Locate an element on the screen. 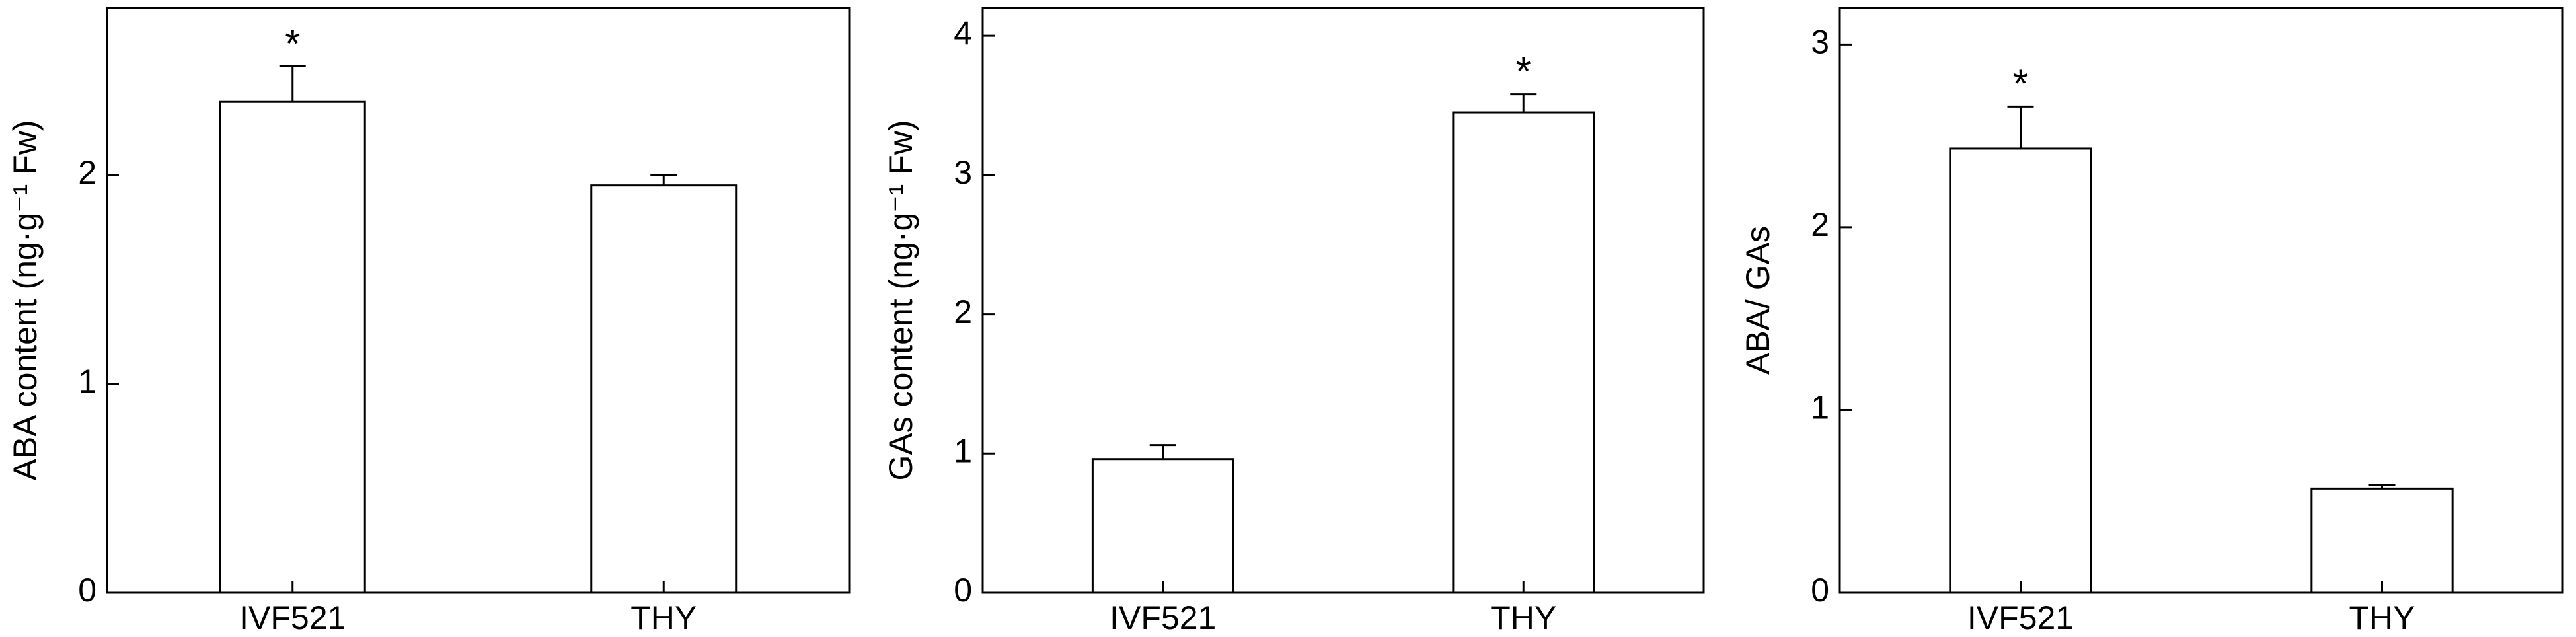 This screenshot has width=2576, height=637. y-axis-label: ABA/ GAs is located at coordinates (1757, 300).